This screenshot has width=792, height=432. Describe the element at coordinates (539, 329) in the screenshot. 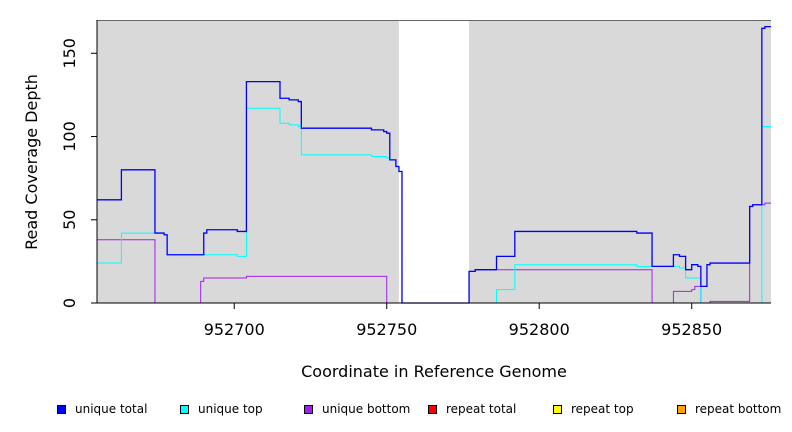

I see `x-tick-label: 952800` at that location.